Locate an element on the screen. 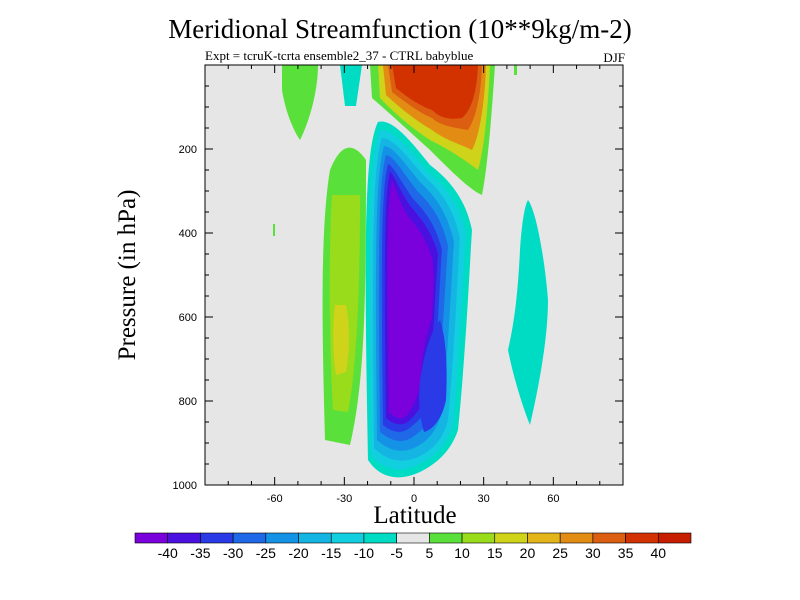  colorbar-label: -20 is located at coordinates (298, 553).